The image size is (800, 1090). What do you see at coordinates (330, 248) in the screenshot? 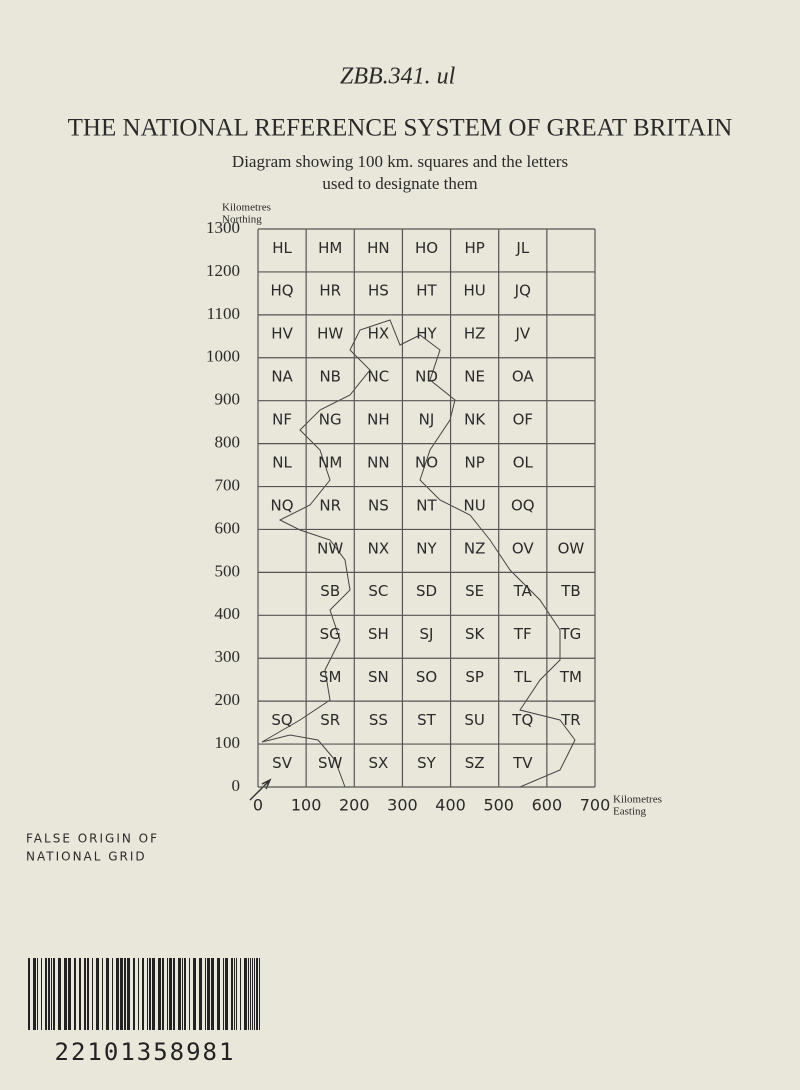
I see `square-letters: HM` at bounding box center [330, 248].